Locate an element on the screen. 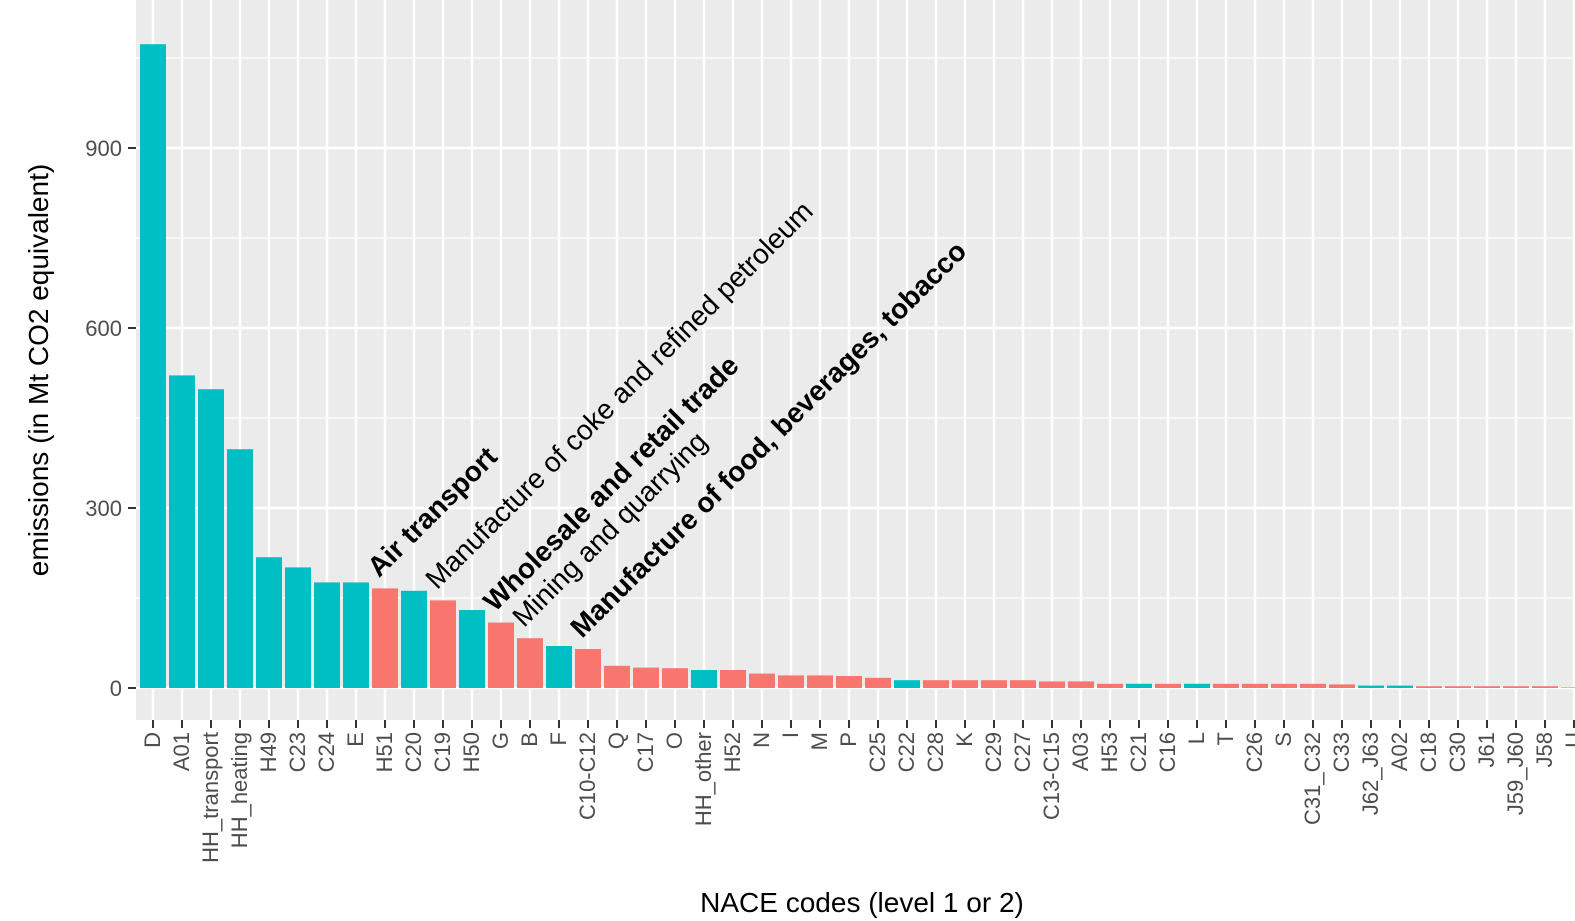 Image resolution: width=1575 pixels, height=921 pixels. y-tick-label: 600 is located at coordinates (103, 328).